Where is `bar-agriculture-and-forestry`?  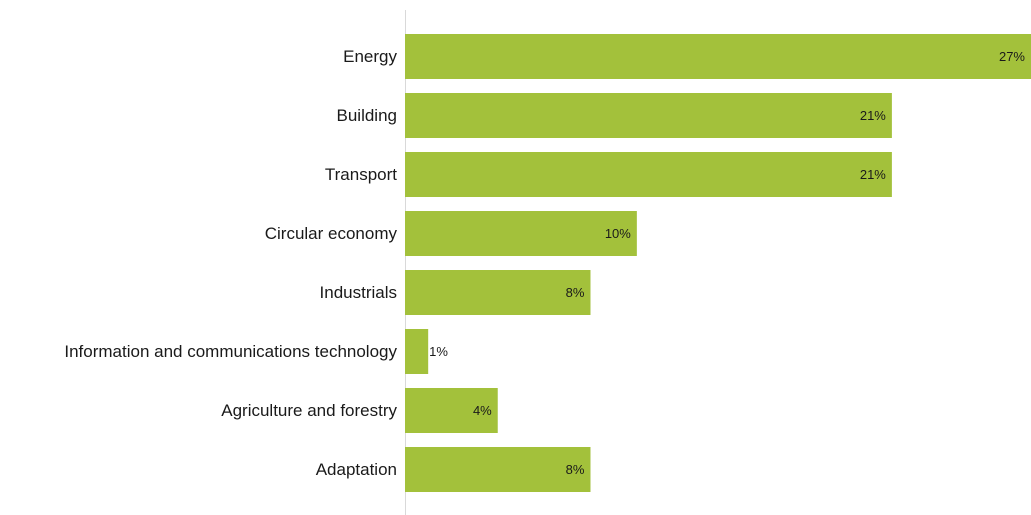 bar-agriculture-and-forestry is located at coordinates (451, 410).